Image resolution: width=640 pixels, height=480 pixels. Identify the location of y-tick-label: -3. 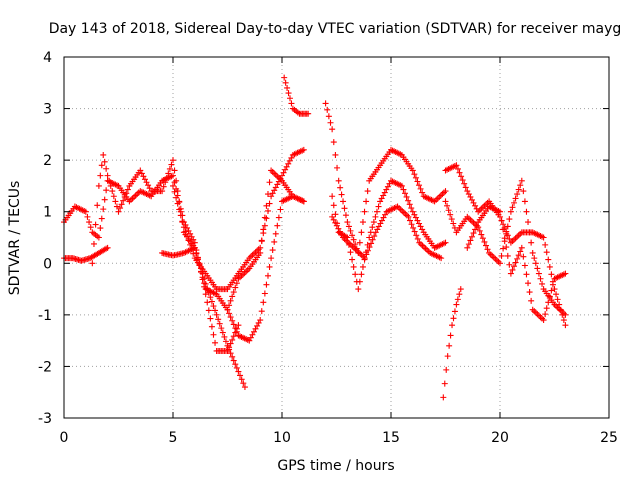
(45, 419).